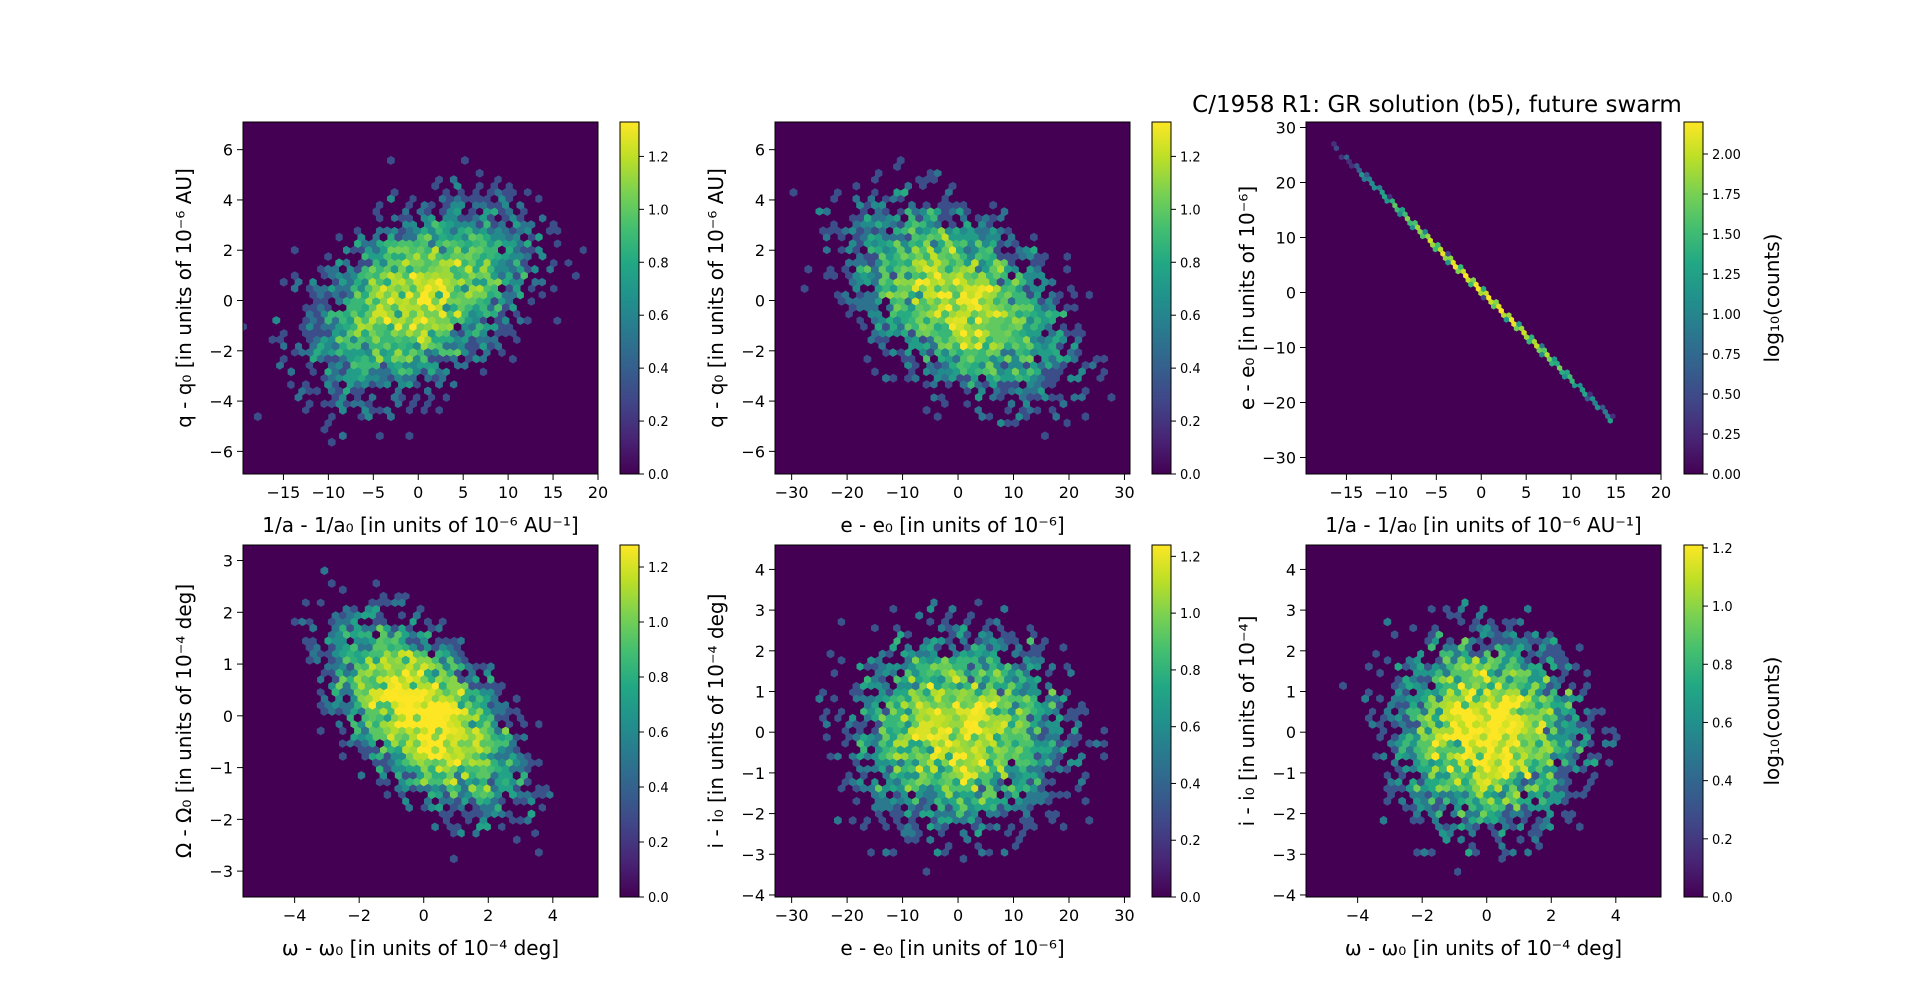  I want to click on x-axis-label: e - e₀ [in units of 10⁻⁶], so click(952, 525).